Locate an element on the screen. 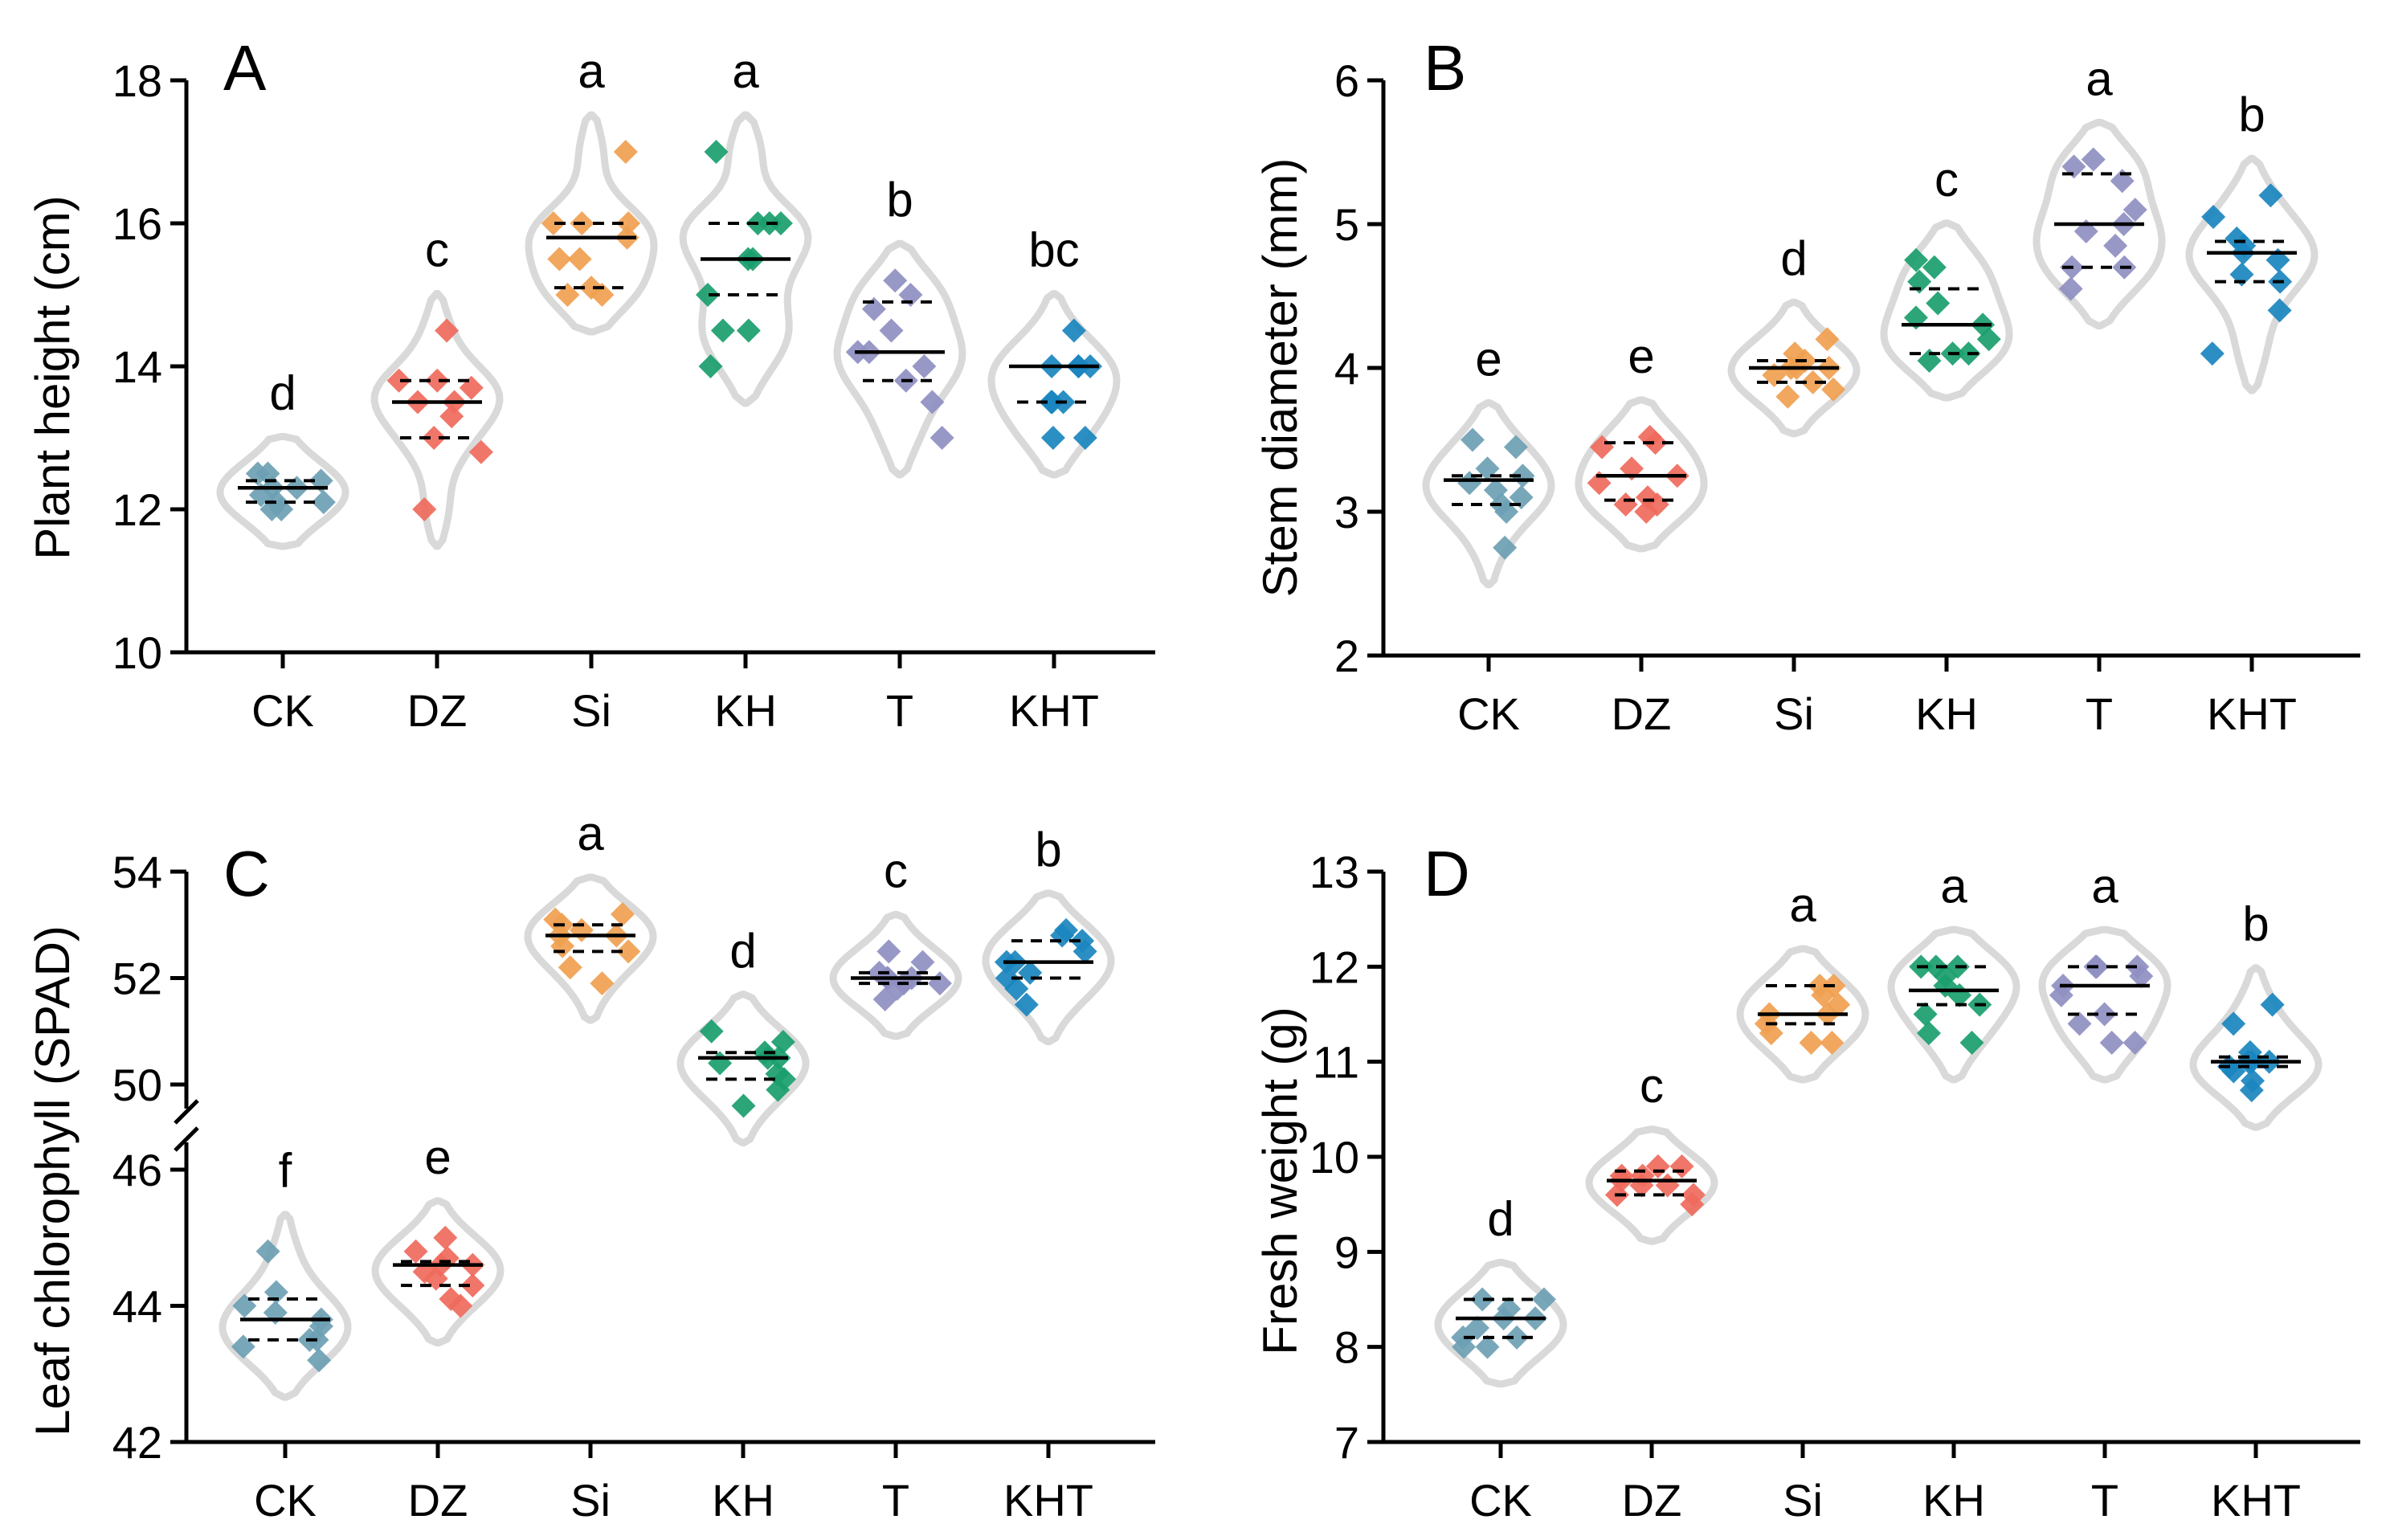  axis-break-mark is located at coordinates (186, 1139).